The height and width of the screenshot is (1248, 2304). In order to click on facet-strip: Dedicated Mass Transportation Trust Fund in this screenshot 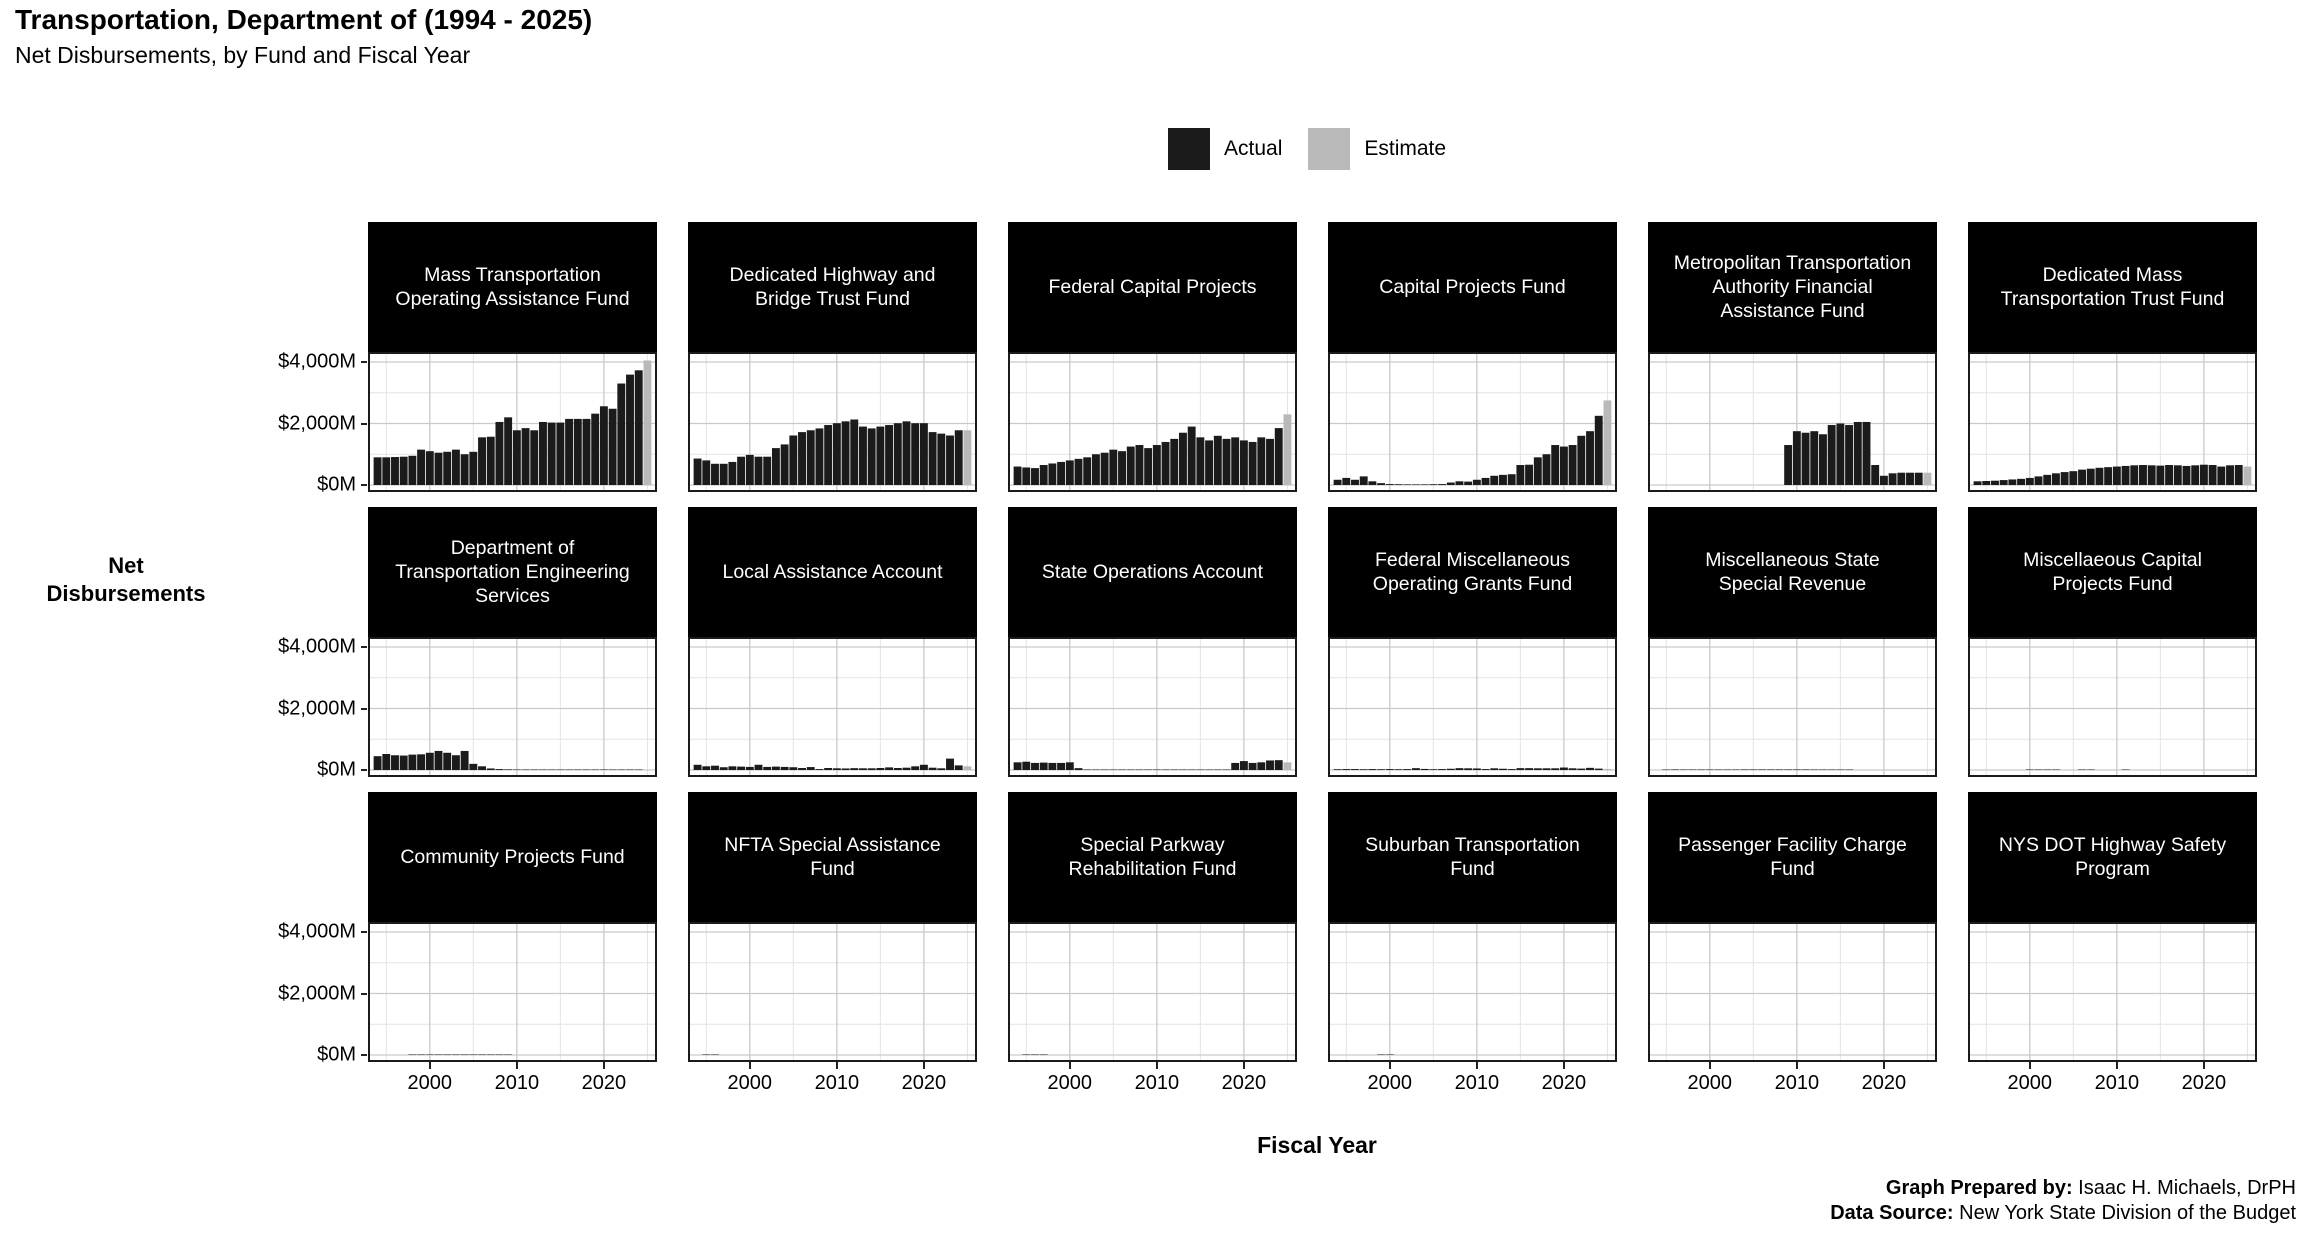, I will do `click(2112, 287)`.